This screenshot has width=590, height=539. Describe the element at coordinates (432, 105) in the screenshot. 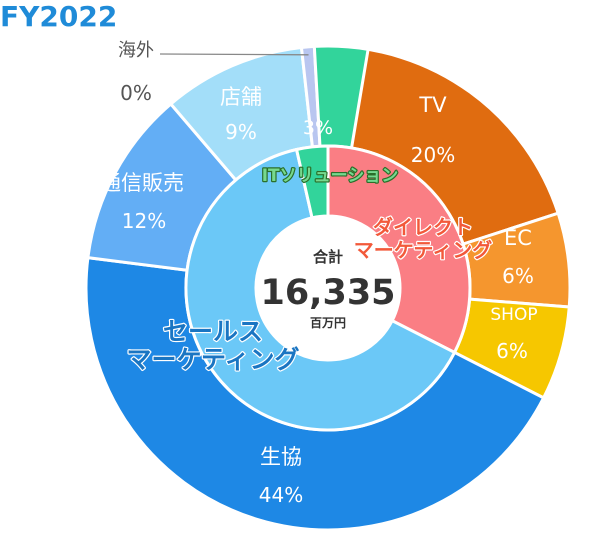

I see `label-name-TV: TV` at that location.